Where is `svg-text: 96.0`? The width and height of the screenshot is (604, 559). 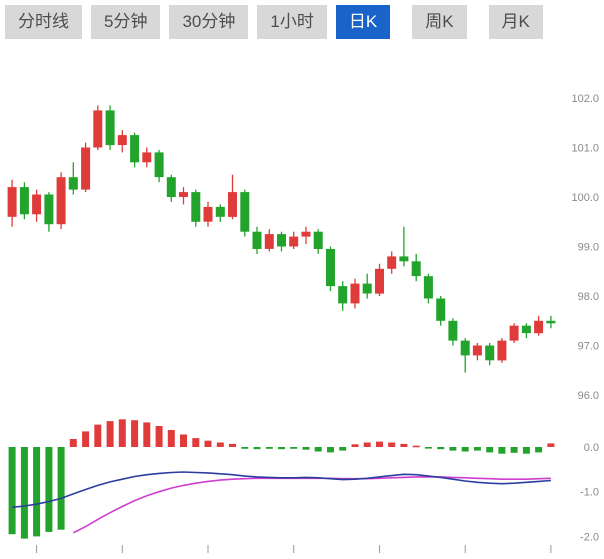
svg-text: 96.0 is located at coordinates (588, 396).